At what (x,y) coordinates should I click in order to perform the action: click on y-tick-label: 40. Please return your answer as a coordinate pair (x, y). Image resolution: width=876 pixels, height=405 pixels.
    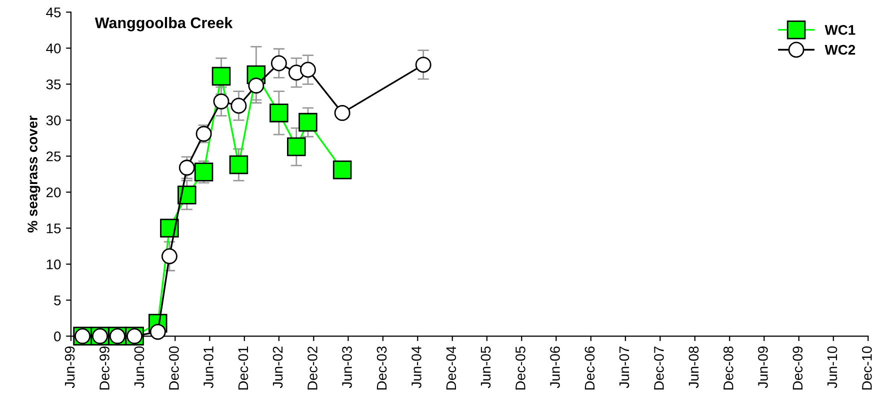
    Looking at the image, I should click on (53, 48).